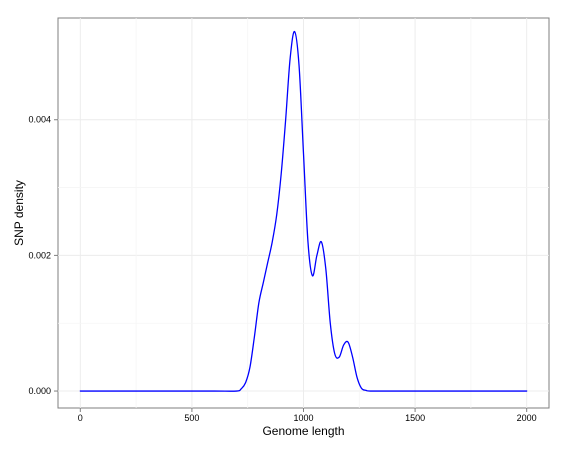  Describe the element at coordinates (303, 431) in the screenshot. I see `x-axis-label: Genome length` at that location.